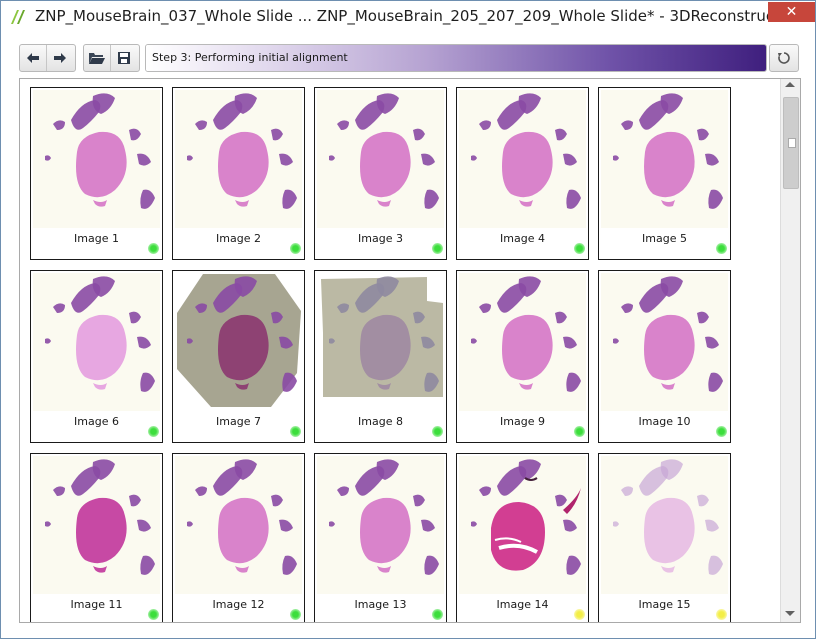 The image size is (816, 639). I want to click on file-group, so click(111, 58).